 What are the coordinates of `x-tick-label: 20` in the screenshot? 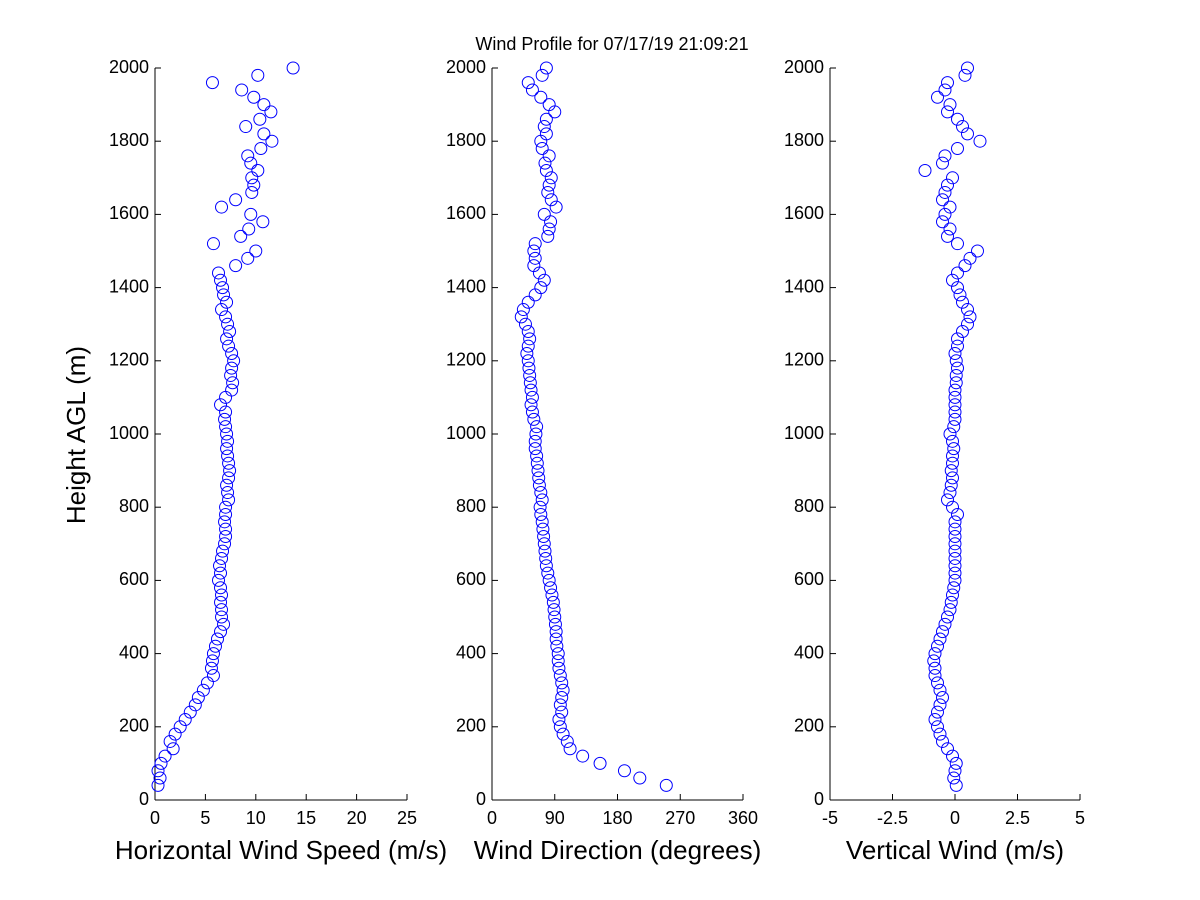 It's located at (357, 818).